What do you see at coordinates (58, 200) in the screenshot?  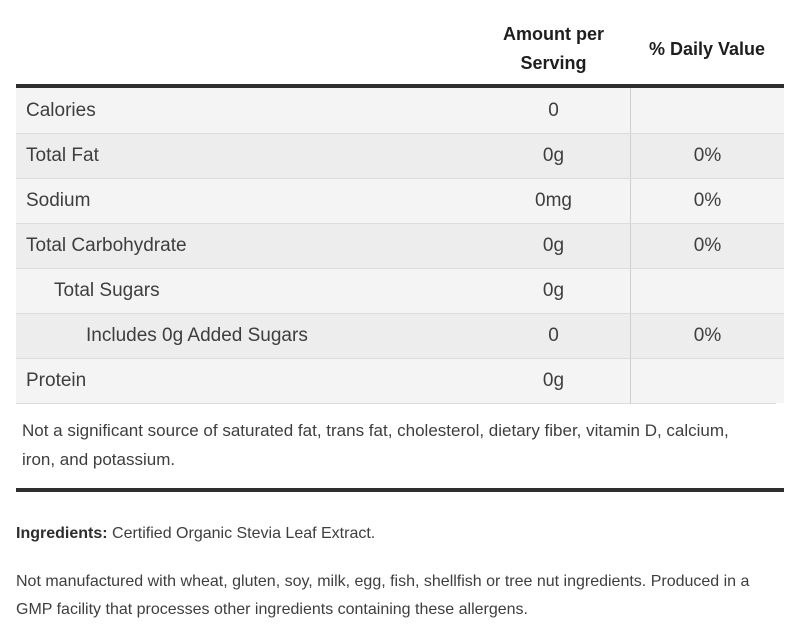 I see `row-label: Sodium` at bounding box center [58, 200].